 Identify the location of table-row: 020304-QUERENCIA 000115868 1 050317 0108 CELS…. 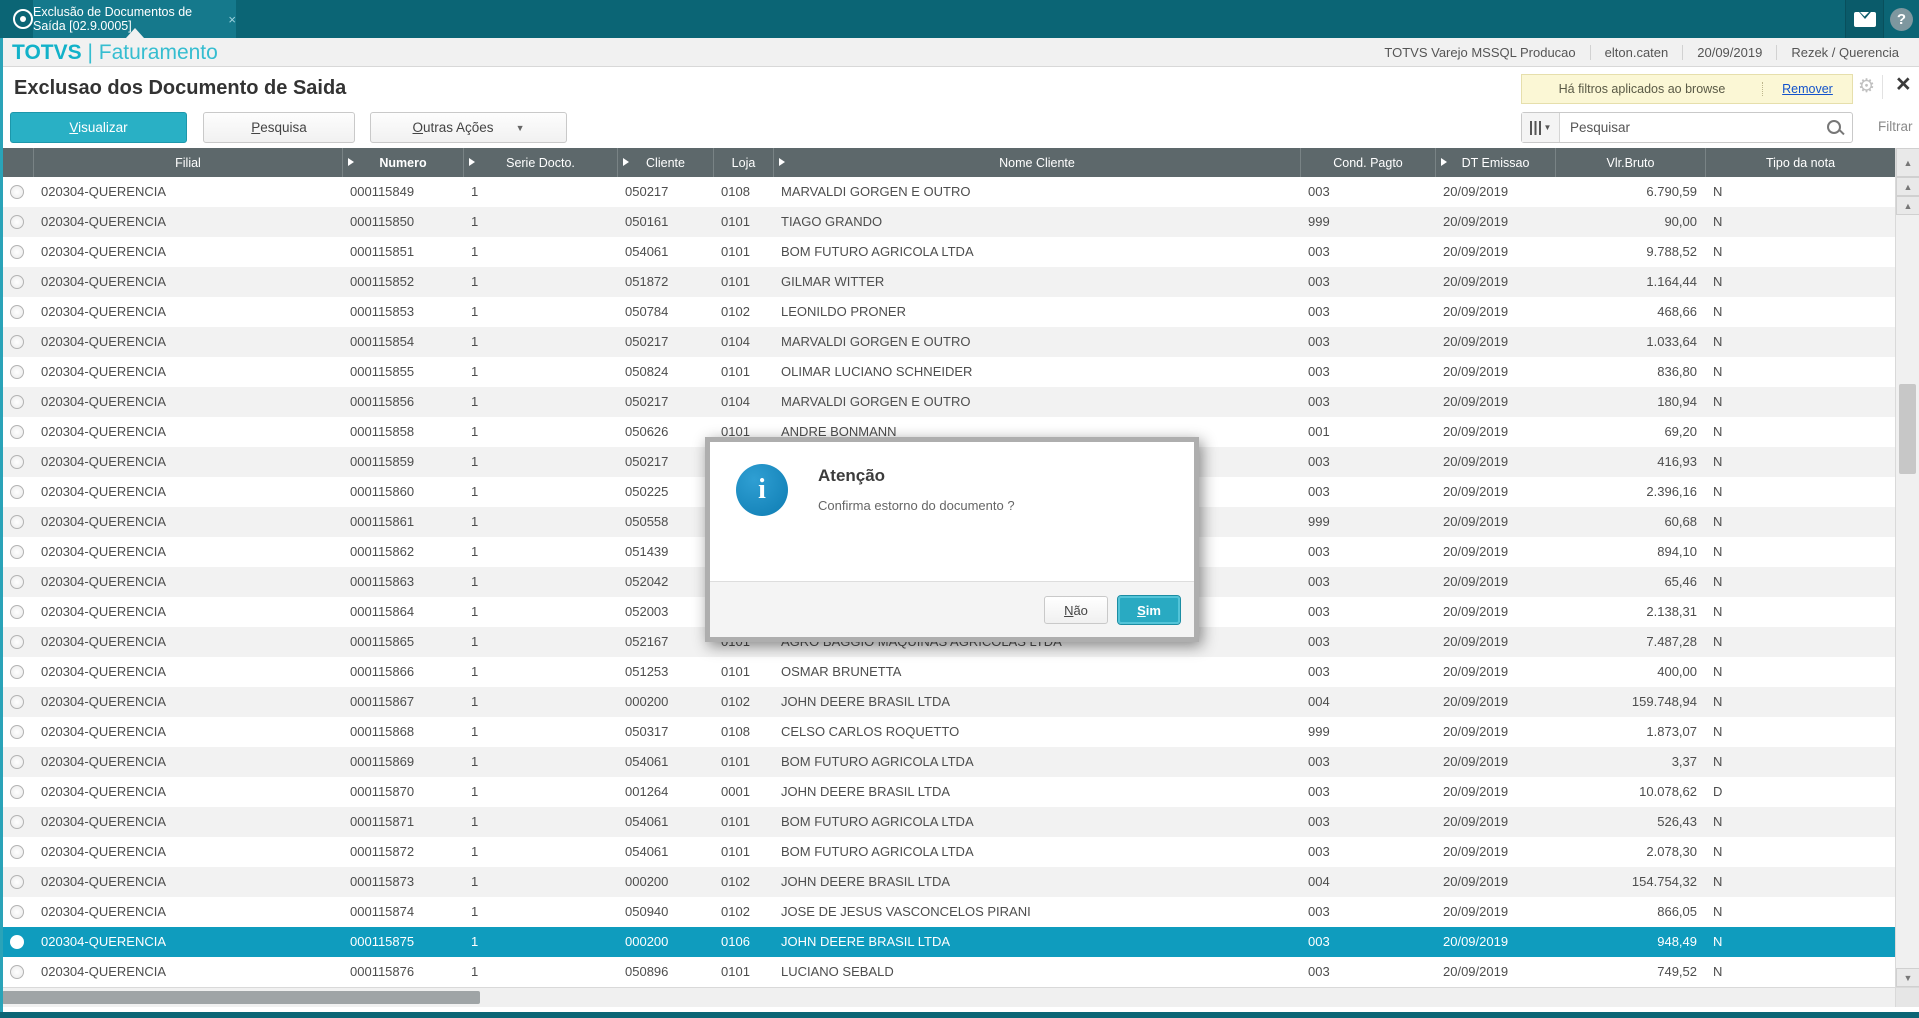
(947, 732).